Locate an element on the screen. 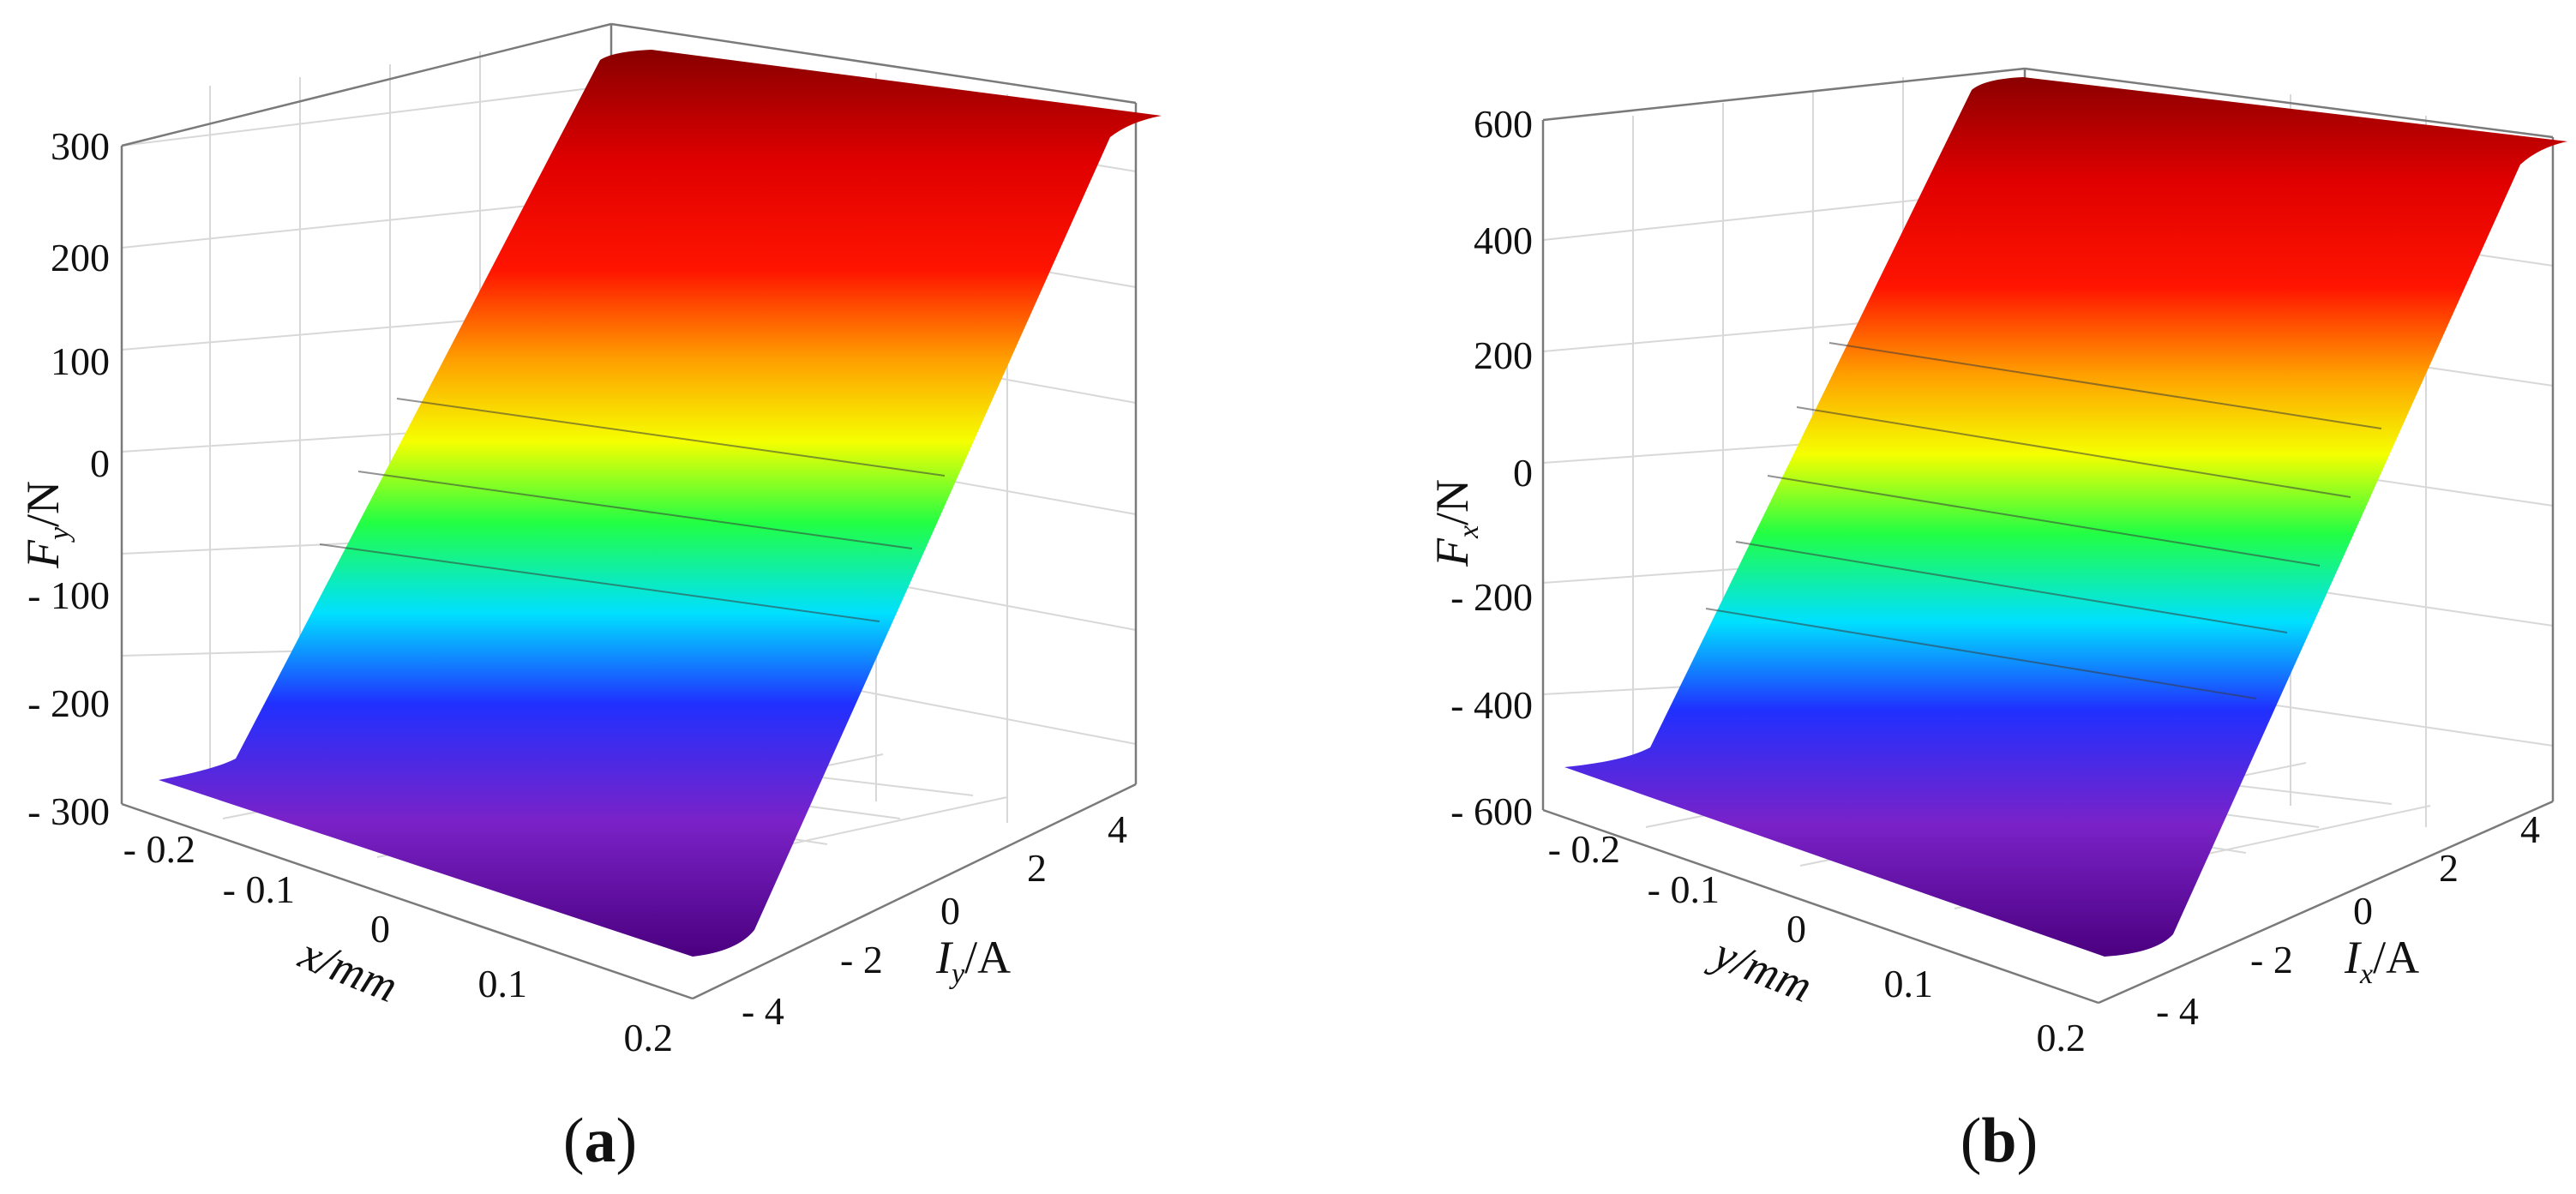  z-axis-label-a: Fy/N is located at coordinates (46, 525).